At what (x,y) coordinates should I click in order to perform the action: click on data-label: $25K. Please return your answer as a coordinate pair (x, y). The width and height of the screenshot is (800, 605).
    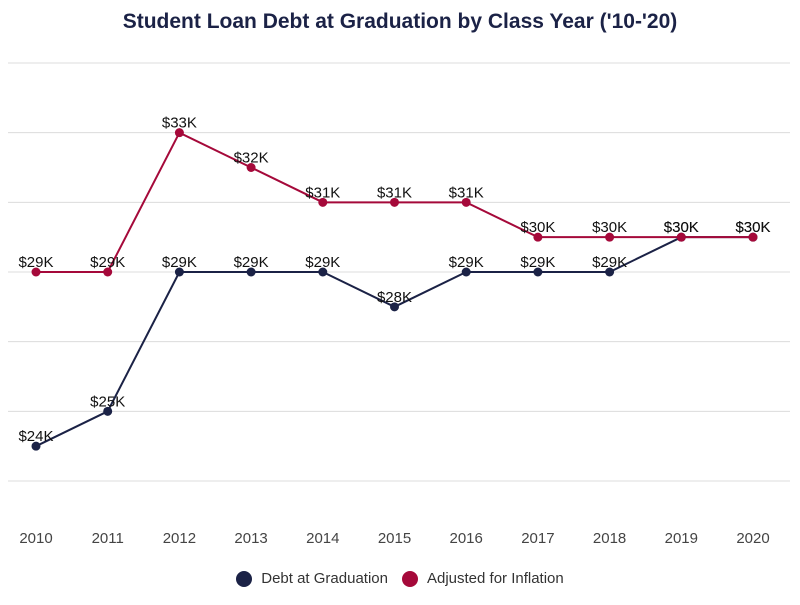
    Looking at the image, I should click on (107, 401).